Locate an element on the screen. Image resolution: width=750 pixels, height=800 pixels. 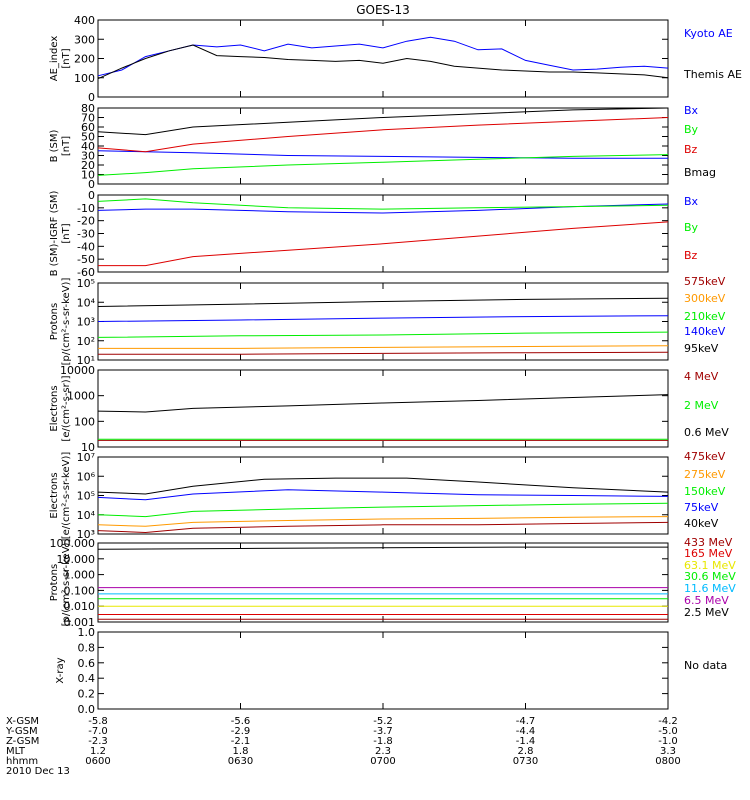
legend-2.5-MeV: 2.5 MeV is located at coordinates (706, 612).